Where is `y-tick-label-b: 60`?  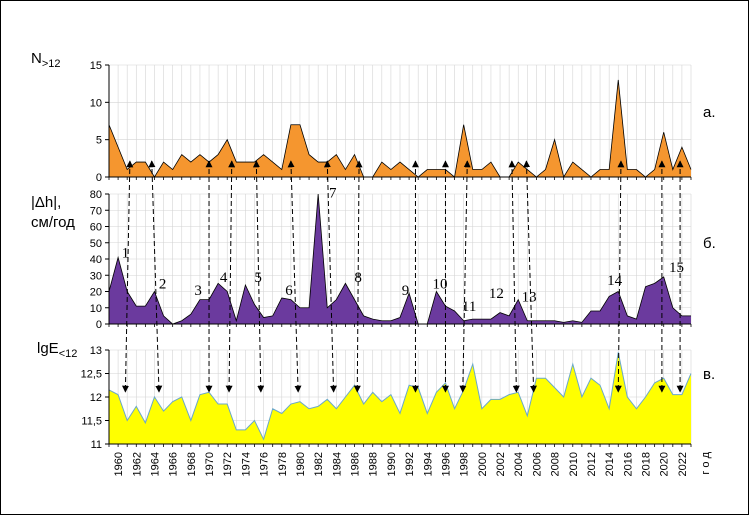
y-tick-label-b: 60 is located at coordinates (96, 228).